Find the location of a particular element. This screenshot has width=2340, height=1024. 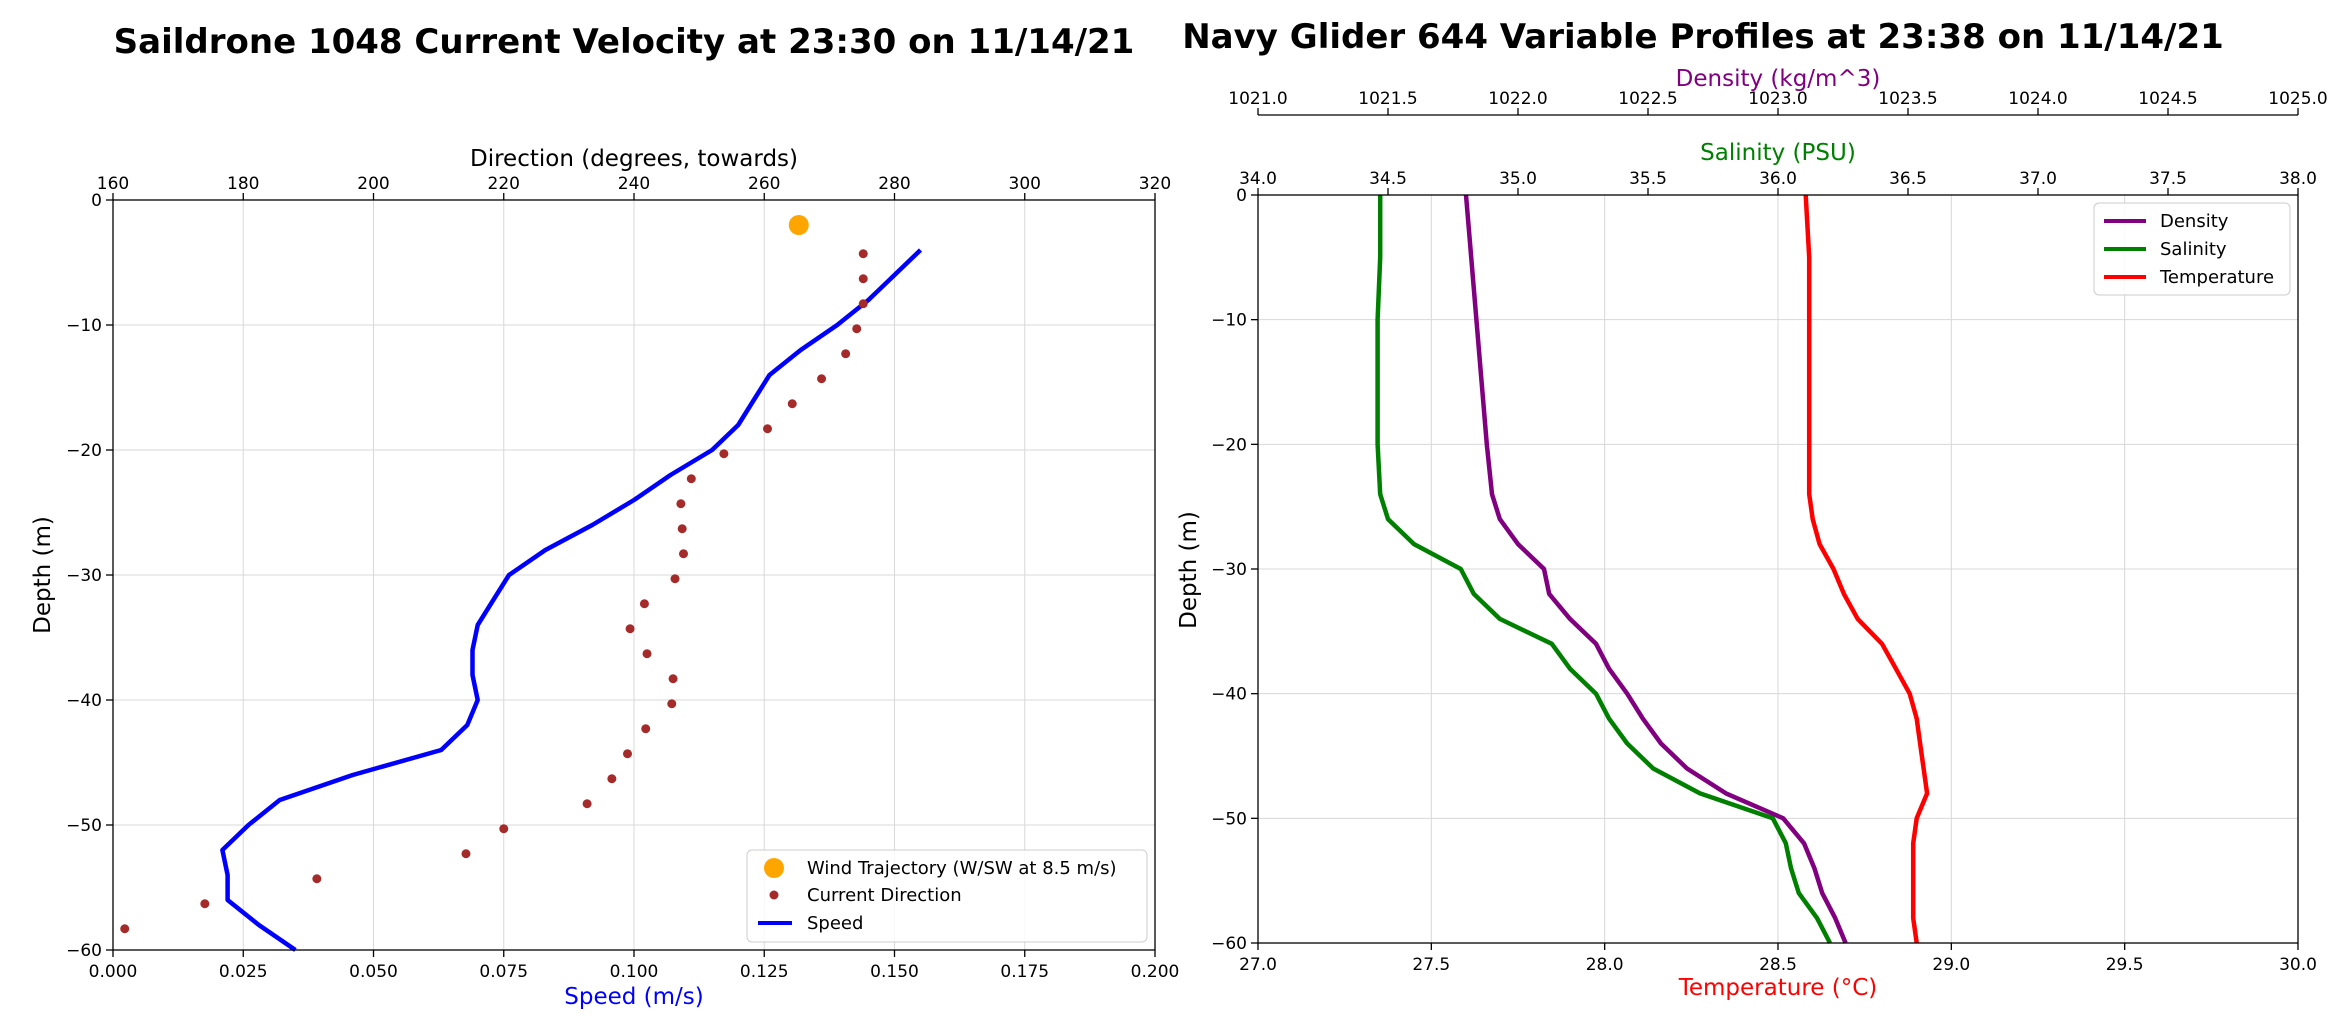

x-axis-label-bottom: Speed (m/s) is located at coordinates (634, 997).